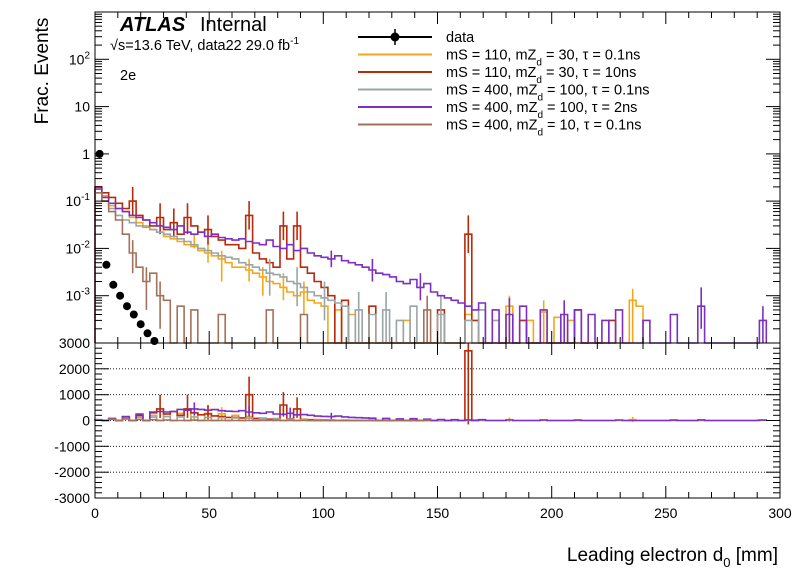 This screenshot has width=796, height=572. I want to click on main-series-2-histogram, so click(297, 268).